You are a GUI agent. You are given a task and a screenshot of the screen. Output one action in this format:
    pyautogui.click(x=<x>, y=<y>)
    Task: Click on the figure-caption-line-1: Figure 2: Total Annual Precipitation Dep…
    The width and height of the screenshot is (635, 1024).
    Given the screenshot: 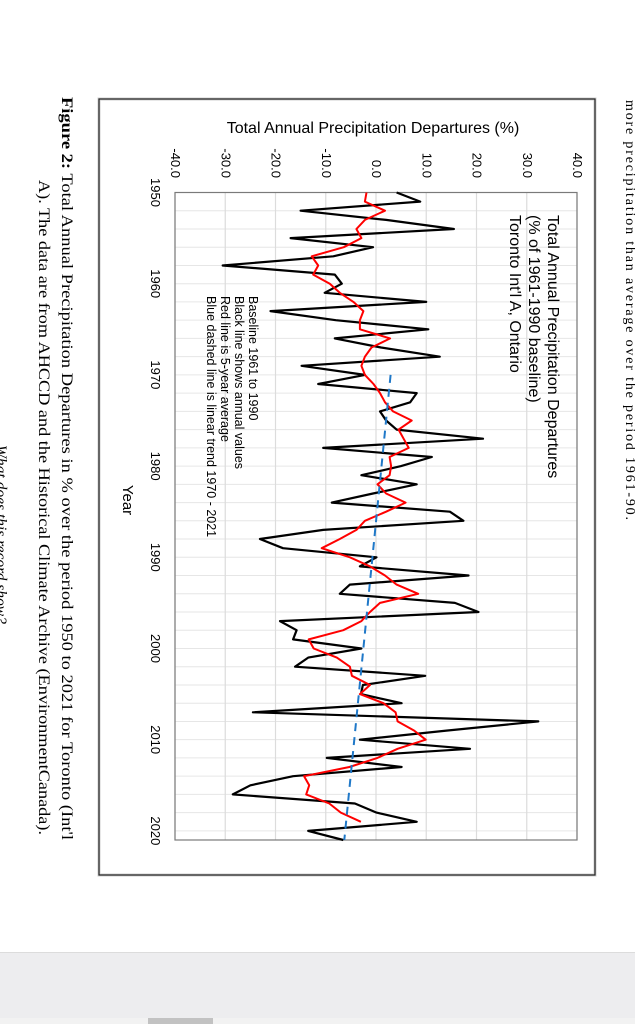 What is the action you would take?
    pyautogui.click(x=66, y=468)
    